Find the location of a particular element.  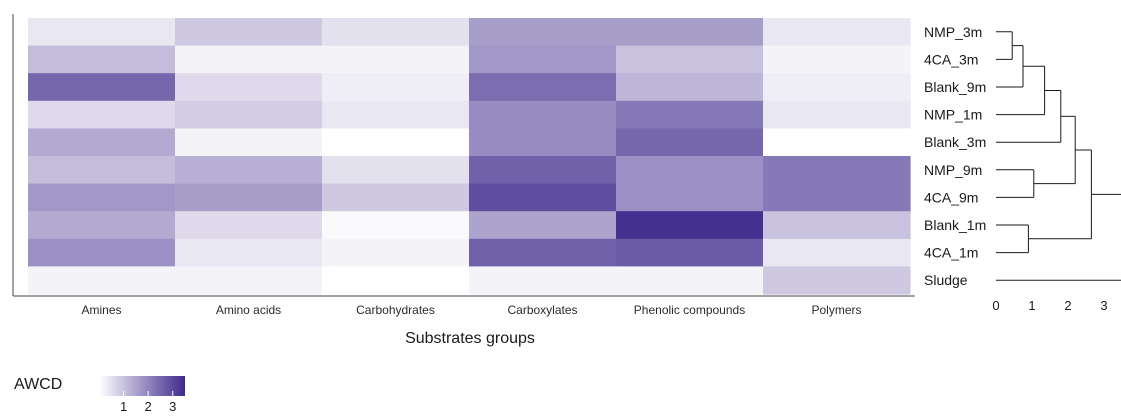

cell-4ca-3m-polymers is located at coordinates (837, 59).